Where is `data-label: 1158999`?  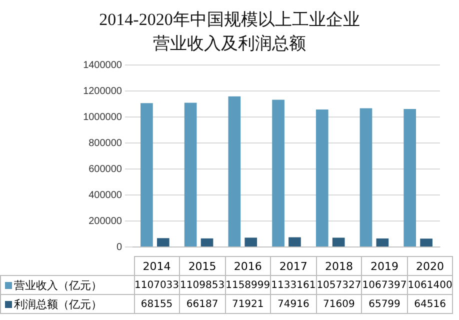 data-label: 1158999 is located at coordinates (248, 285).